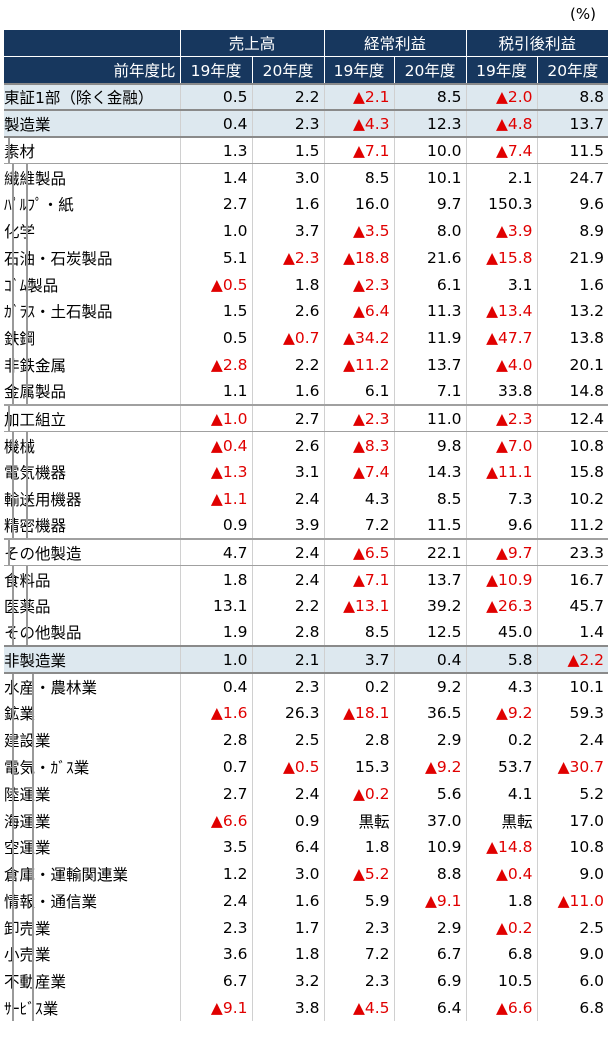  What do you see at coordinates (215, 338) in the screenshot?
I see `value-cell: 0.5` at bounding box center [215, 338].